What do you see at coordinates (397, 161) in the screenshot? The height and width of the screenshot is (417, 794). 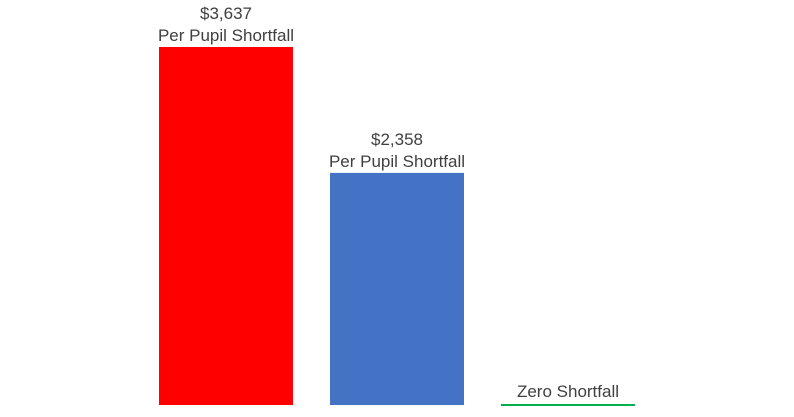 I see `data-label-caption-2: Per Pupil Shortfall` at bounding box center [397, 161].